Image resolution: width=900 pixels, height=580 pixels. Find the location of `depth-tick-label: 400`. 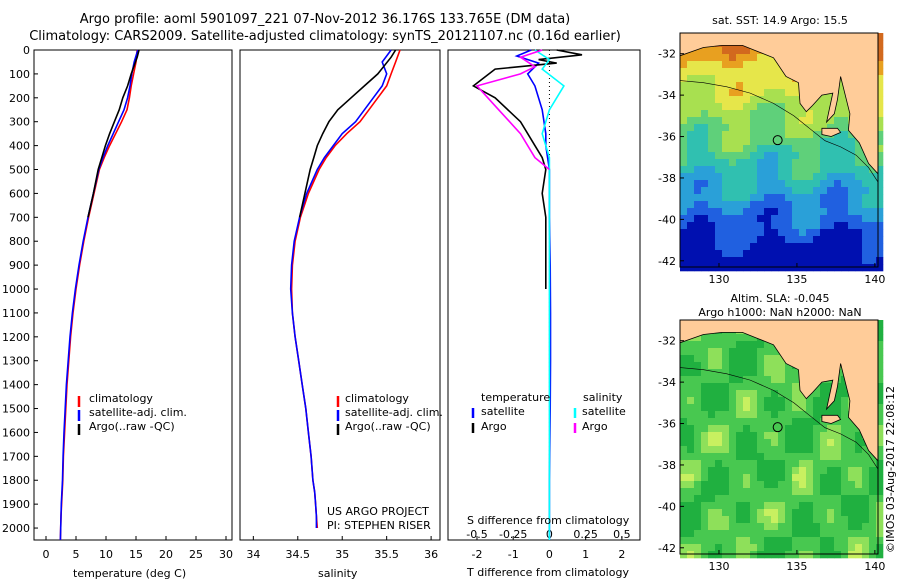

depth-tick-label: 400 is located at coordinates (19, 146).